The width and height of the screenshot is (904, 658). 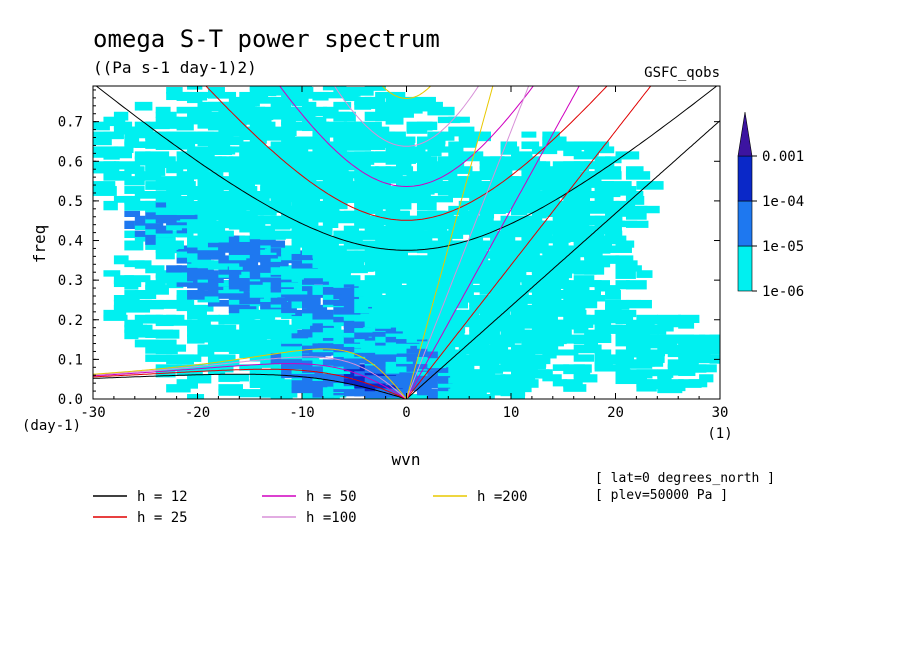 What do you see at coordinates (70, 400) in the screenshot?
I see `y-tick-label: 0.0` at bounding box center [70, 400].